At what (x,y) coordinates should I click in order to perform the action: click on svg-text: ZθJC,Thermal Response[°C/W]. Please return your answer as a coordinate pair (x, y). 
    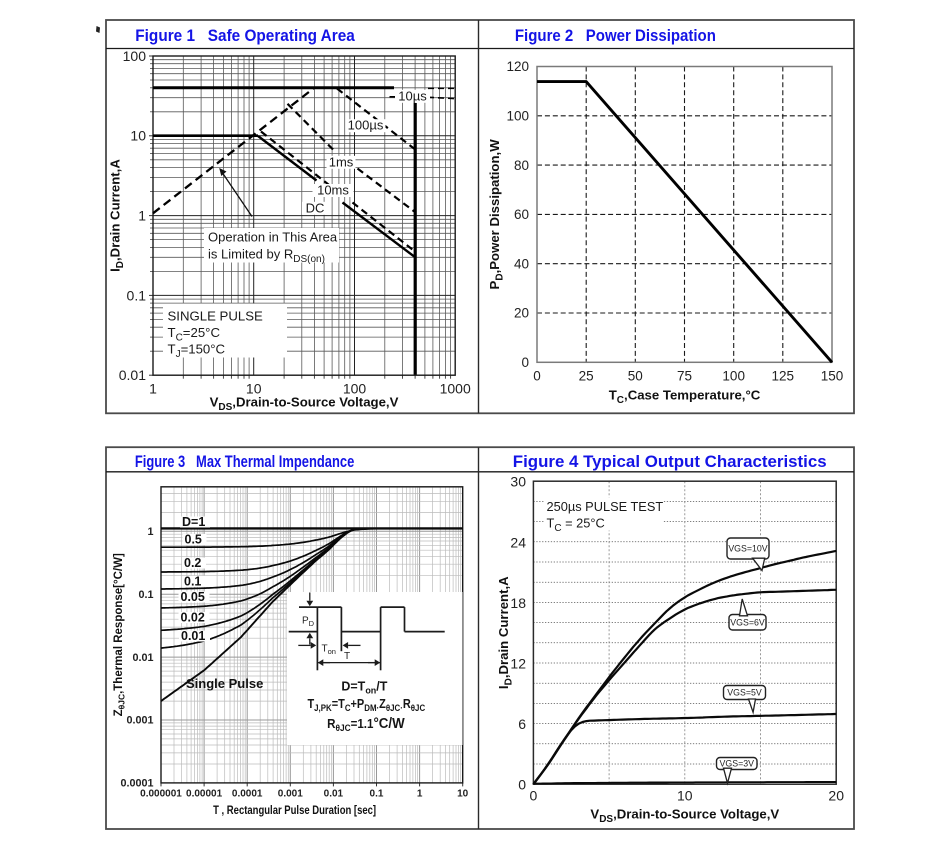
    Looking at the image, I should click on (120, 634).